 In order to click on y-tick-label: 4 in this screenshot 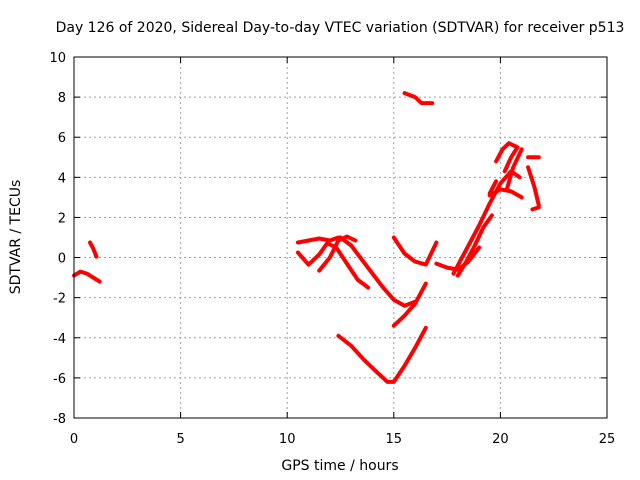, I will do `click(62, 178)`.